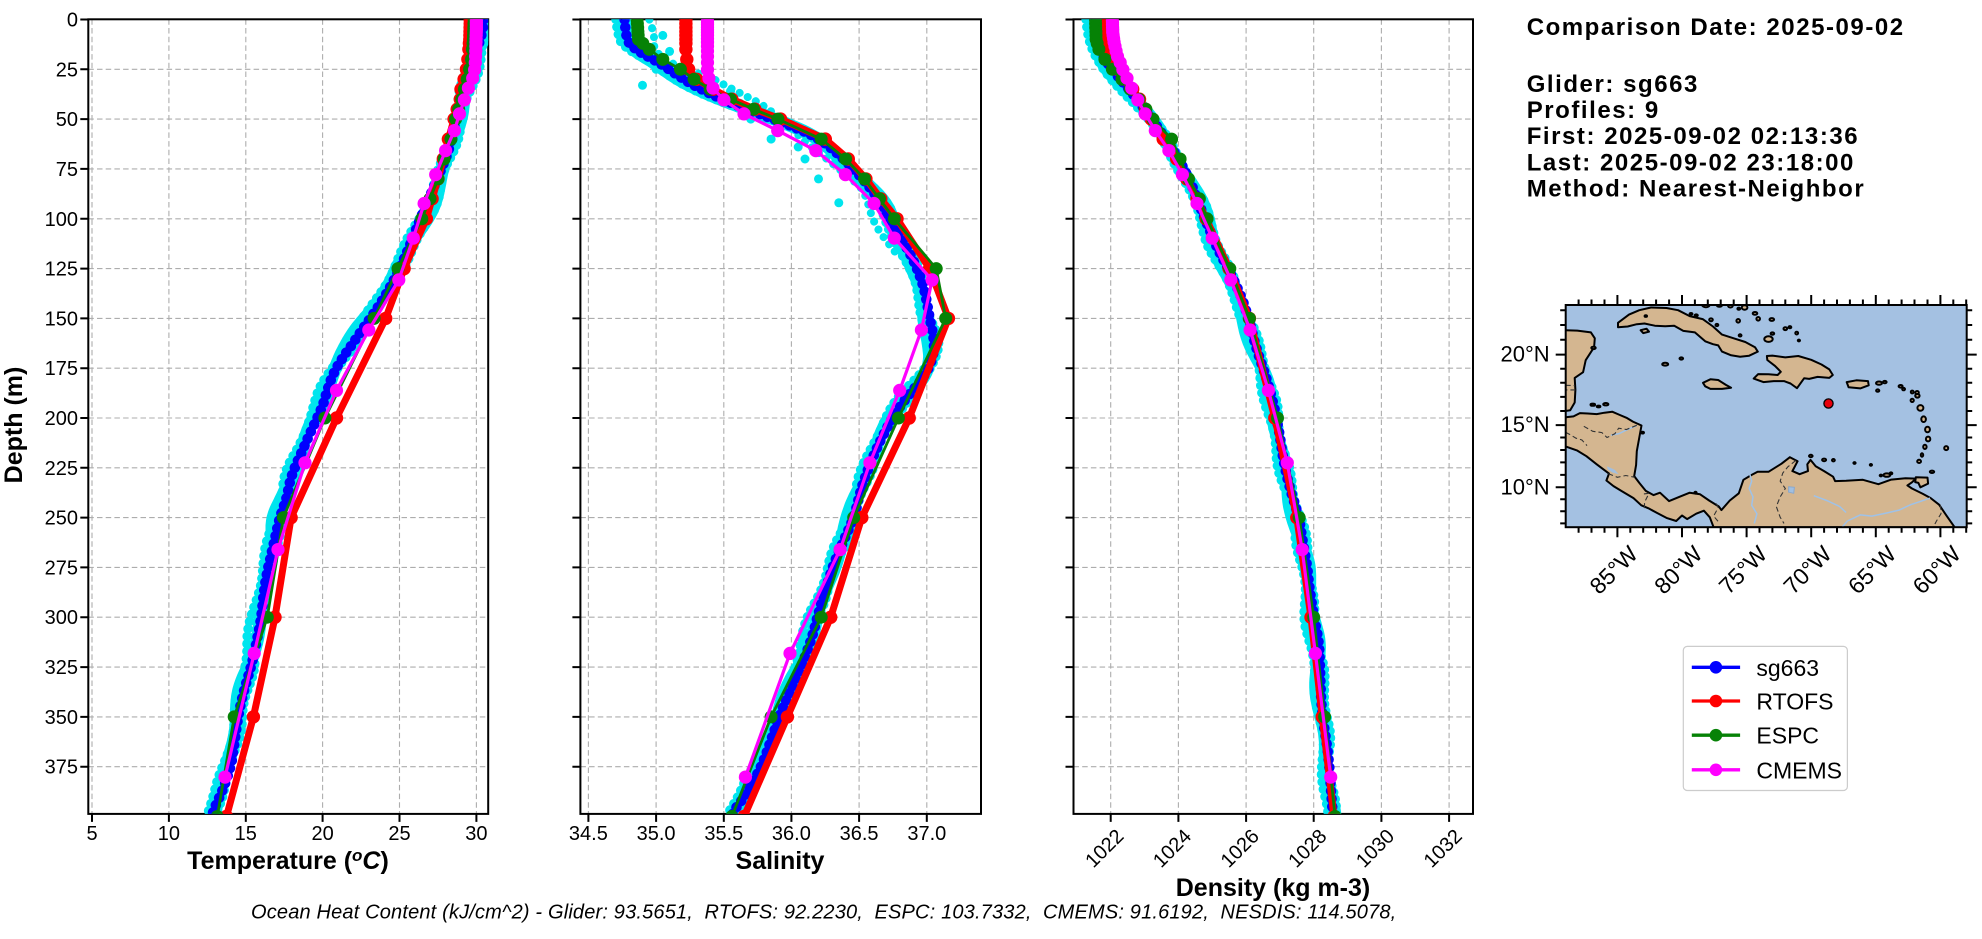  Describe the element at coordinates (91, 834) in the screenshot. I see `svg-text: 5` at that location.